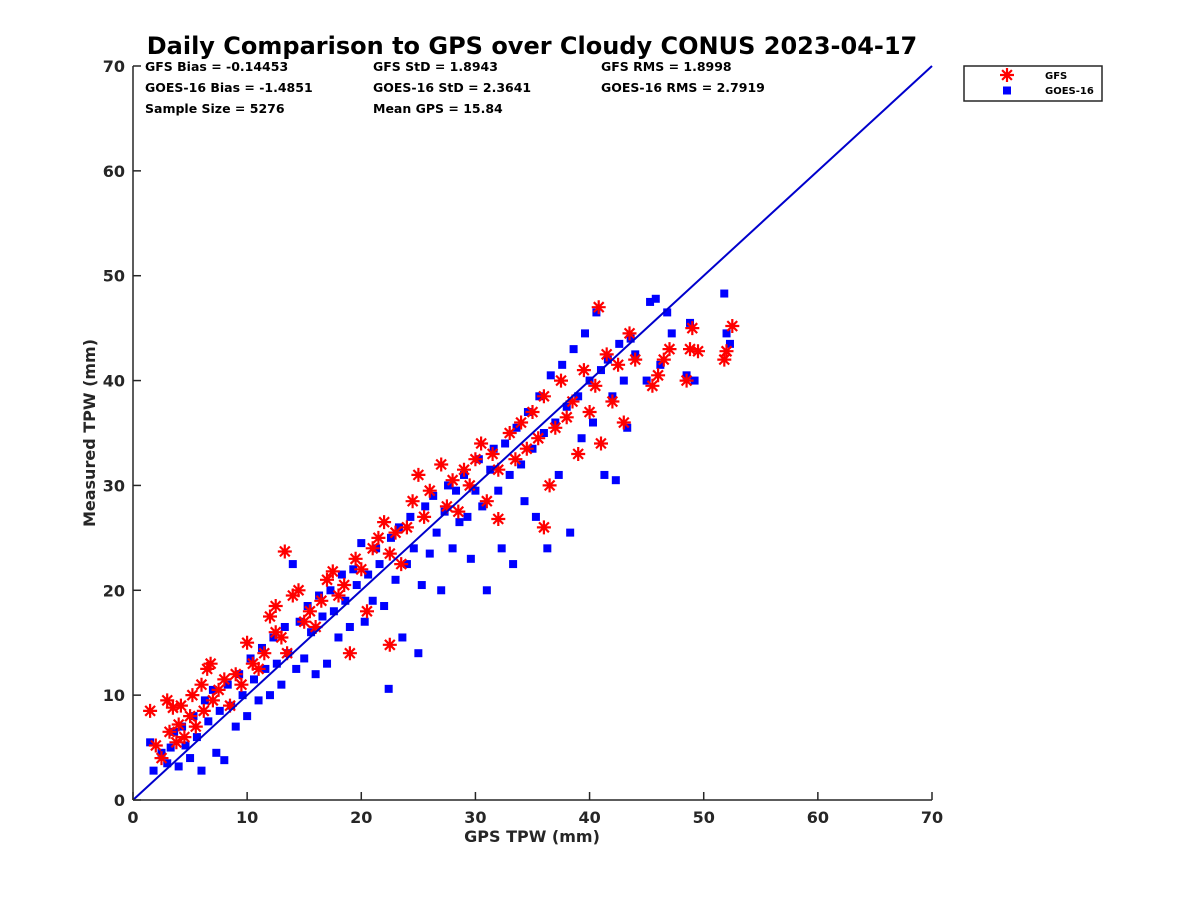 This screenshot has width=1200, height=900. I want to click on gfs-rms-stat: GFS RMS = 1.8998, so click(666, 66).